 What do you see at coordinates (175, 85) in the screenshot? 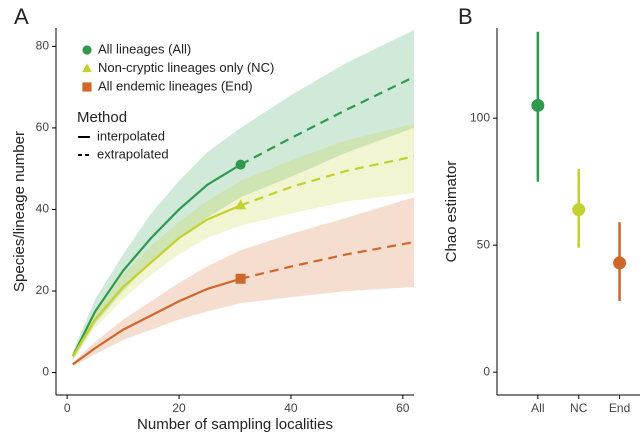
I see `legend-label: All endemic lineages (End)` at bounding box center [175, 85].